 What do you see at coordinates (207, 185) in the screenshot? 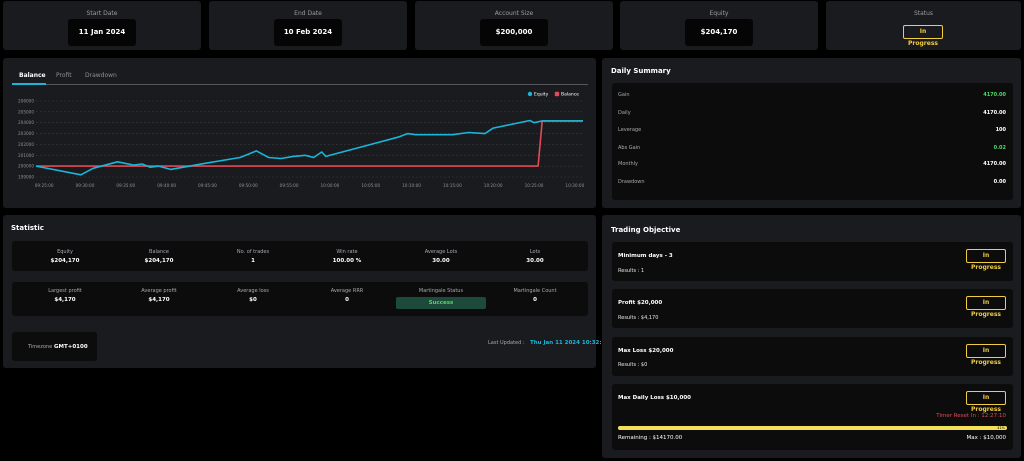
I see `x-tick-label: 09:45:00` at bounding box center [207, 185].